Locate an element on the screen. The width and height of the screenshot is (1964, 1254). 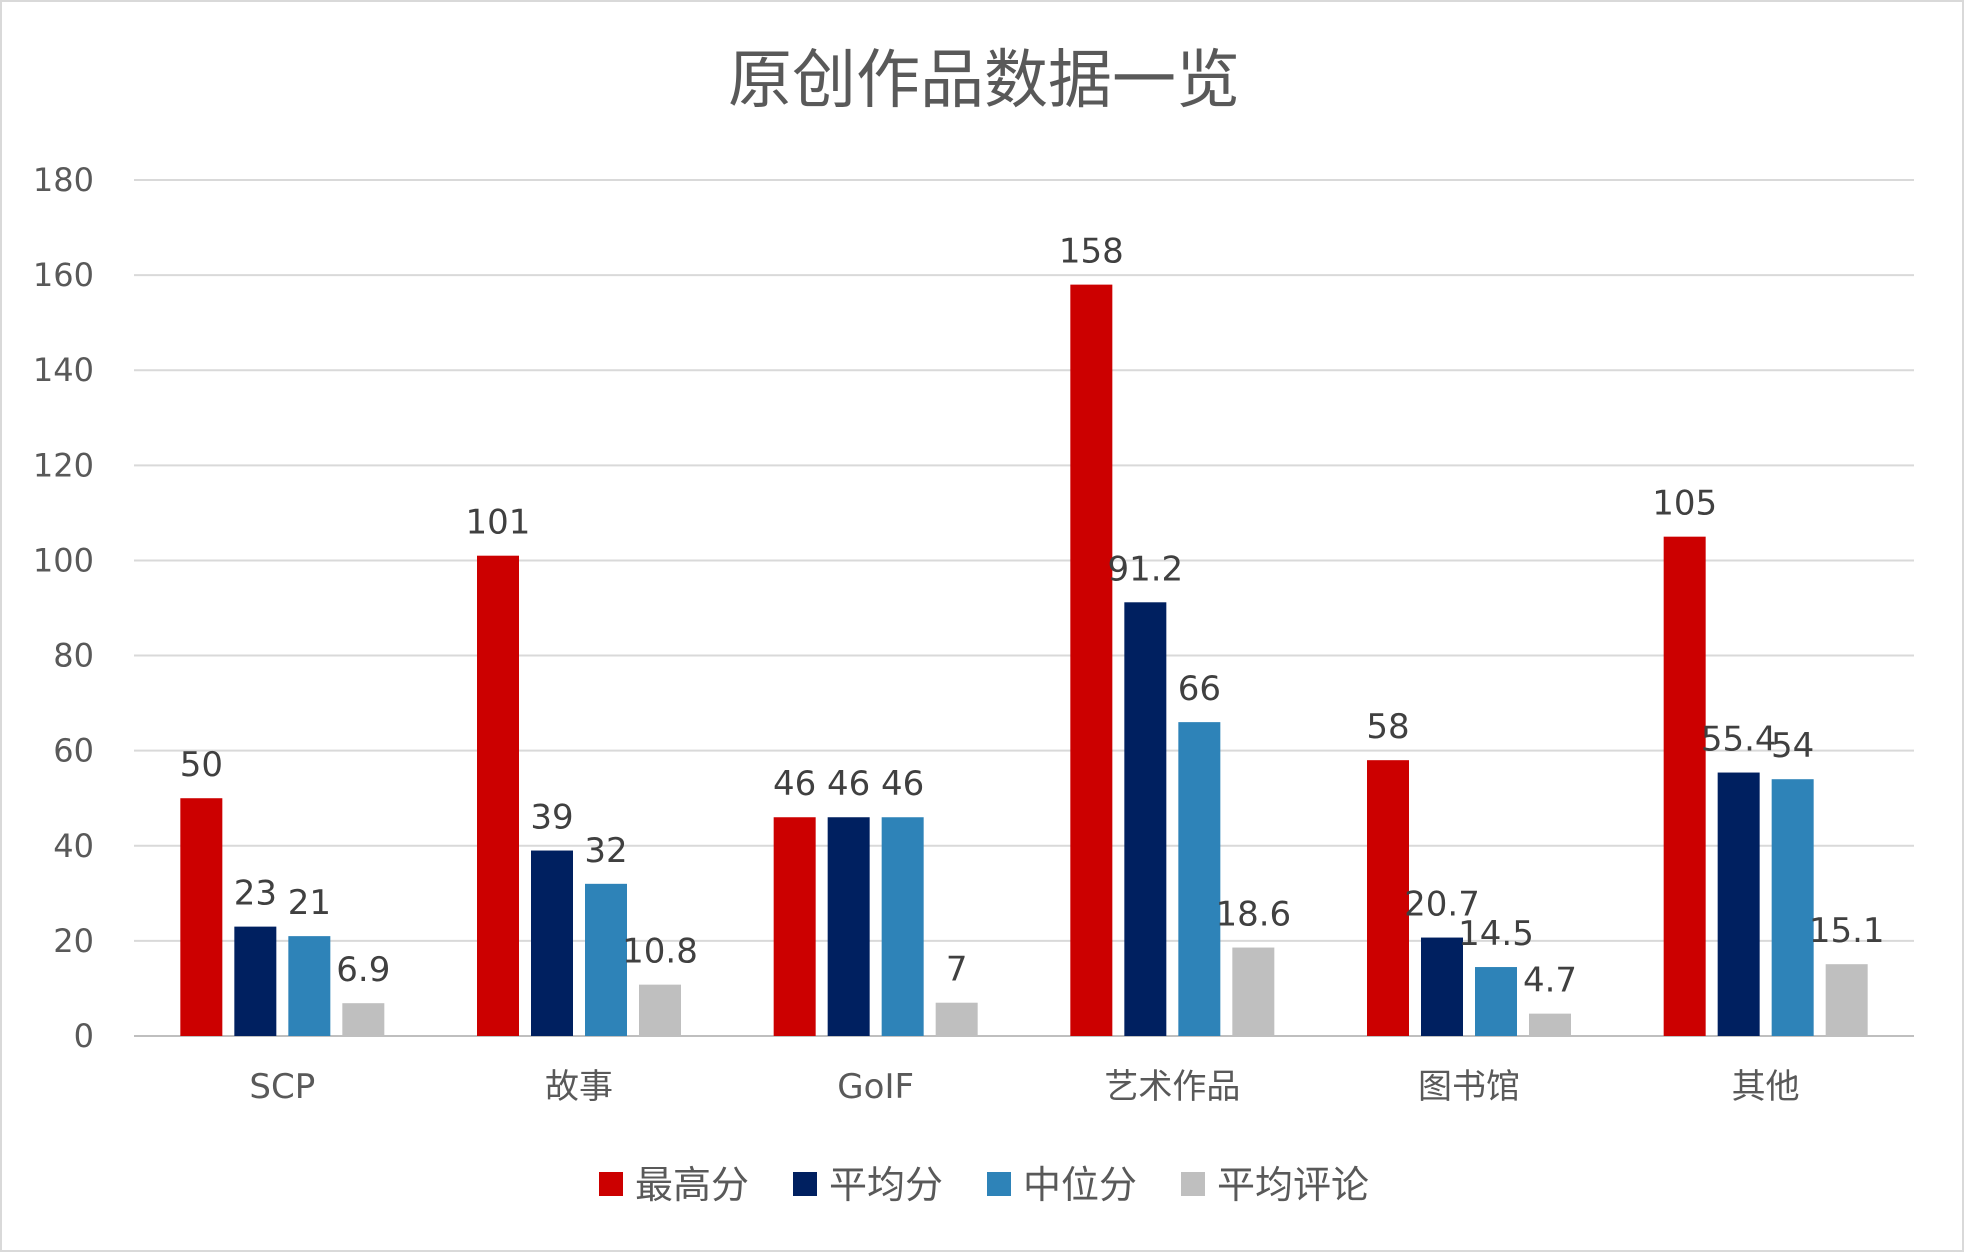
data-label: 101 is located at coordinates (498, 523).